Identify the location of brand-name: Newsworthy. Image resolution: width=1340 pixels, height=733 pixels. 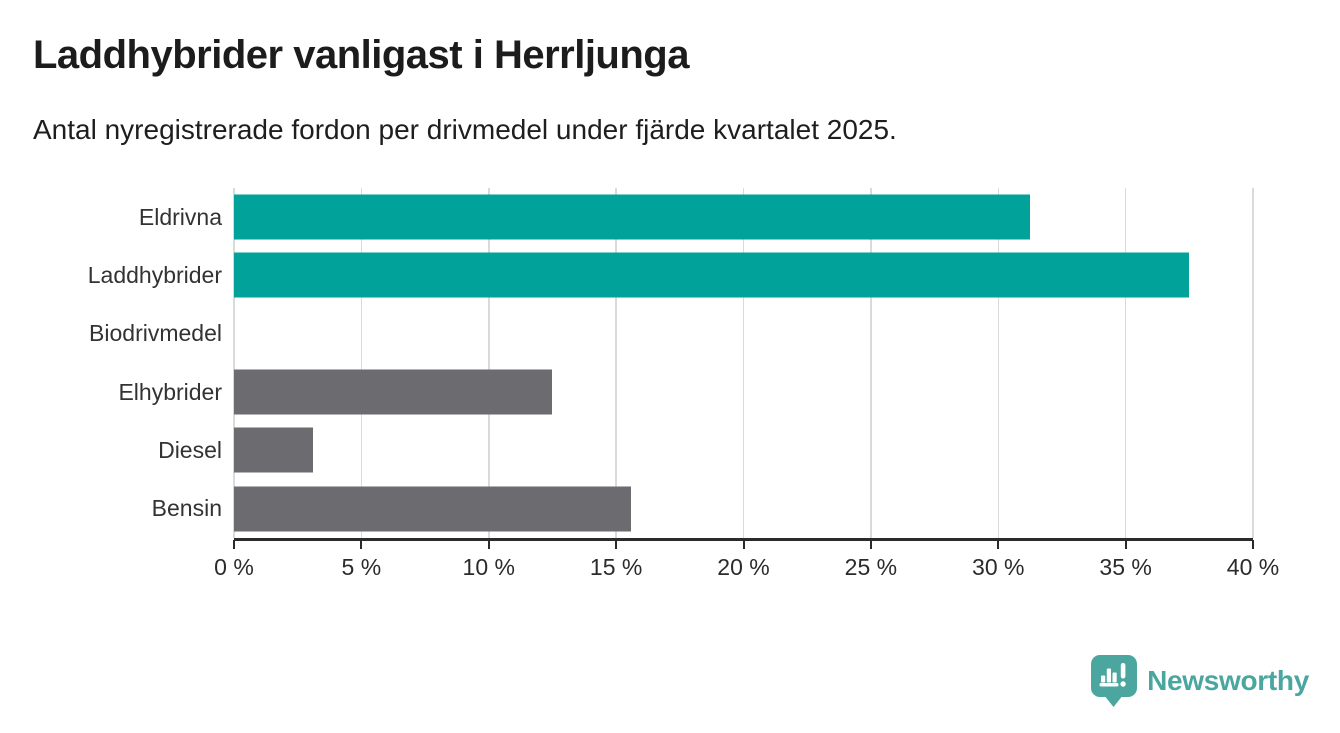
(1228, 680).